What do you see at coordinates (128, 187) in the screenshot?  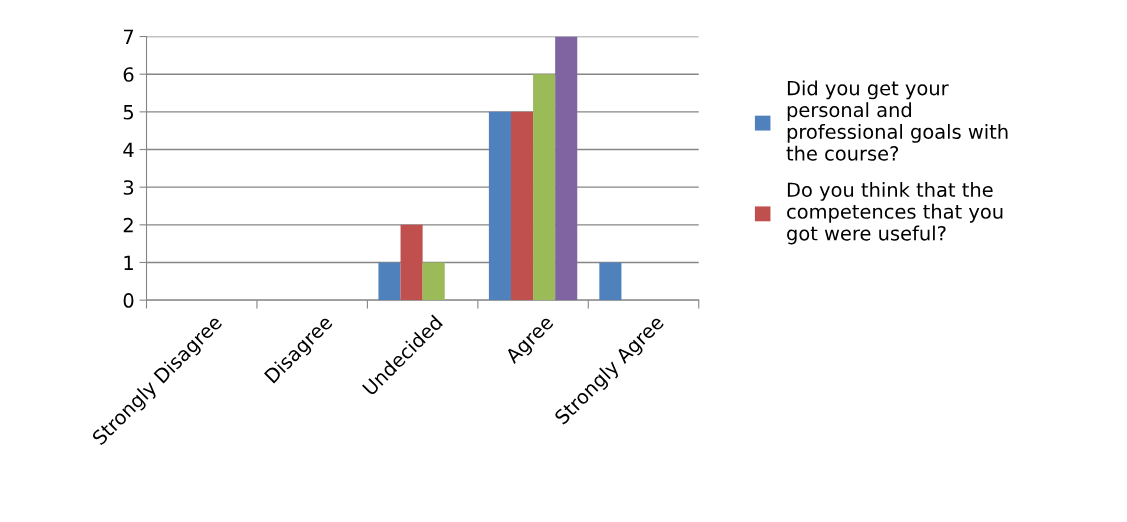 I see `y-tick-label: 3` at bounding box center [128, 187].